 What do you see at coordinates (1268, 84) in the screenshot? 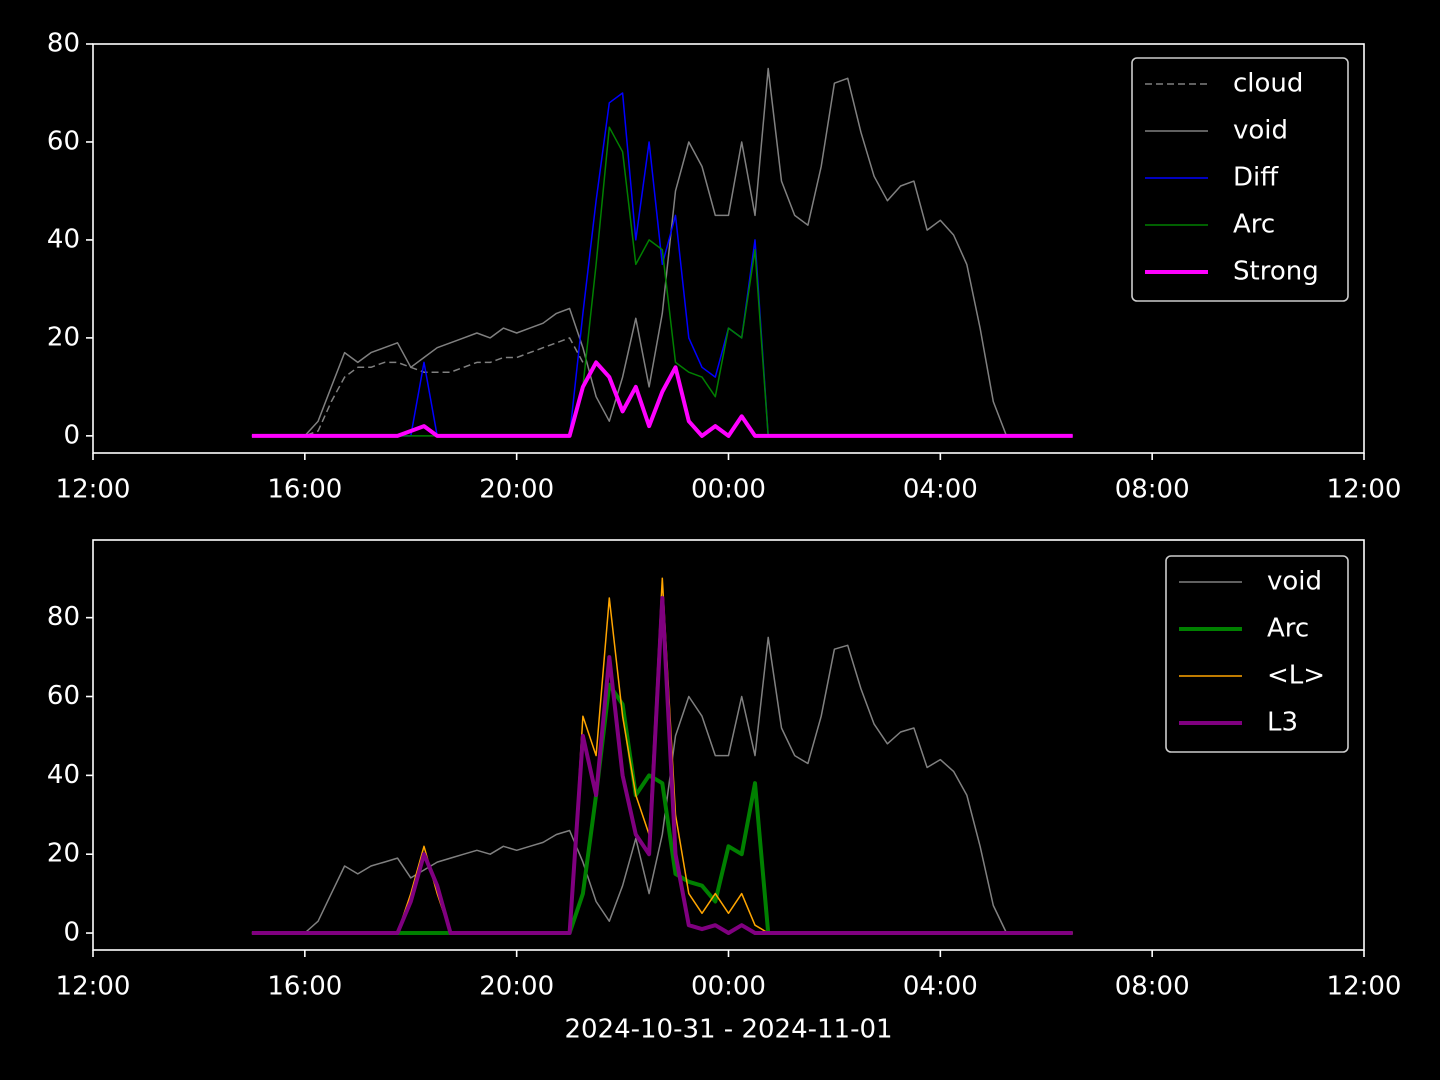
I see `legend-label: cloud` at bounding box center [1268, 84].